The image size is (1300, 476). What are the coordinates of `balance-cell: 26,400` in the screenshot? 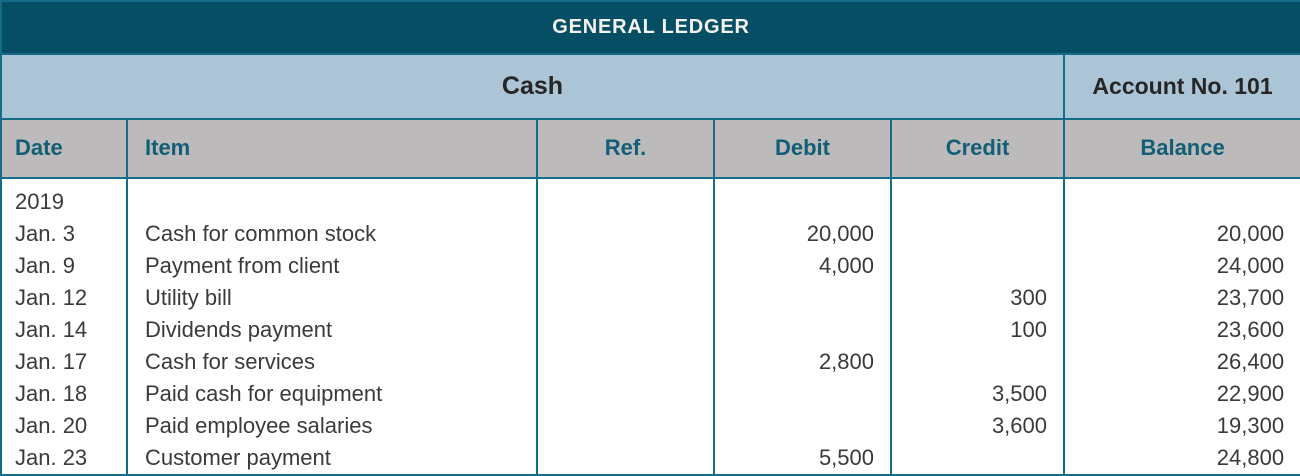 It's located at (1181, 361).